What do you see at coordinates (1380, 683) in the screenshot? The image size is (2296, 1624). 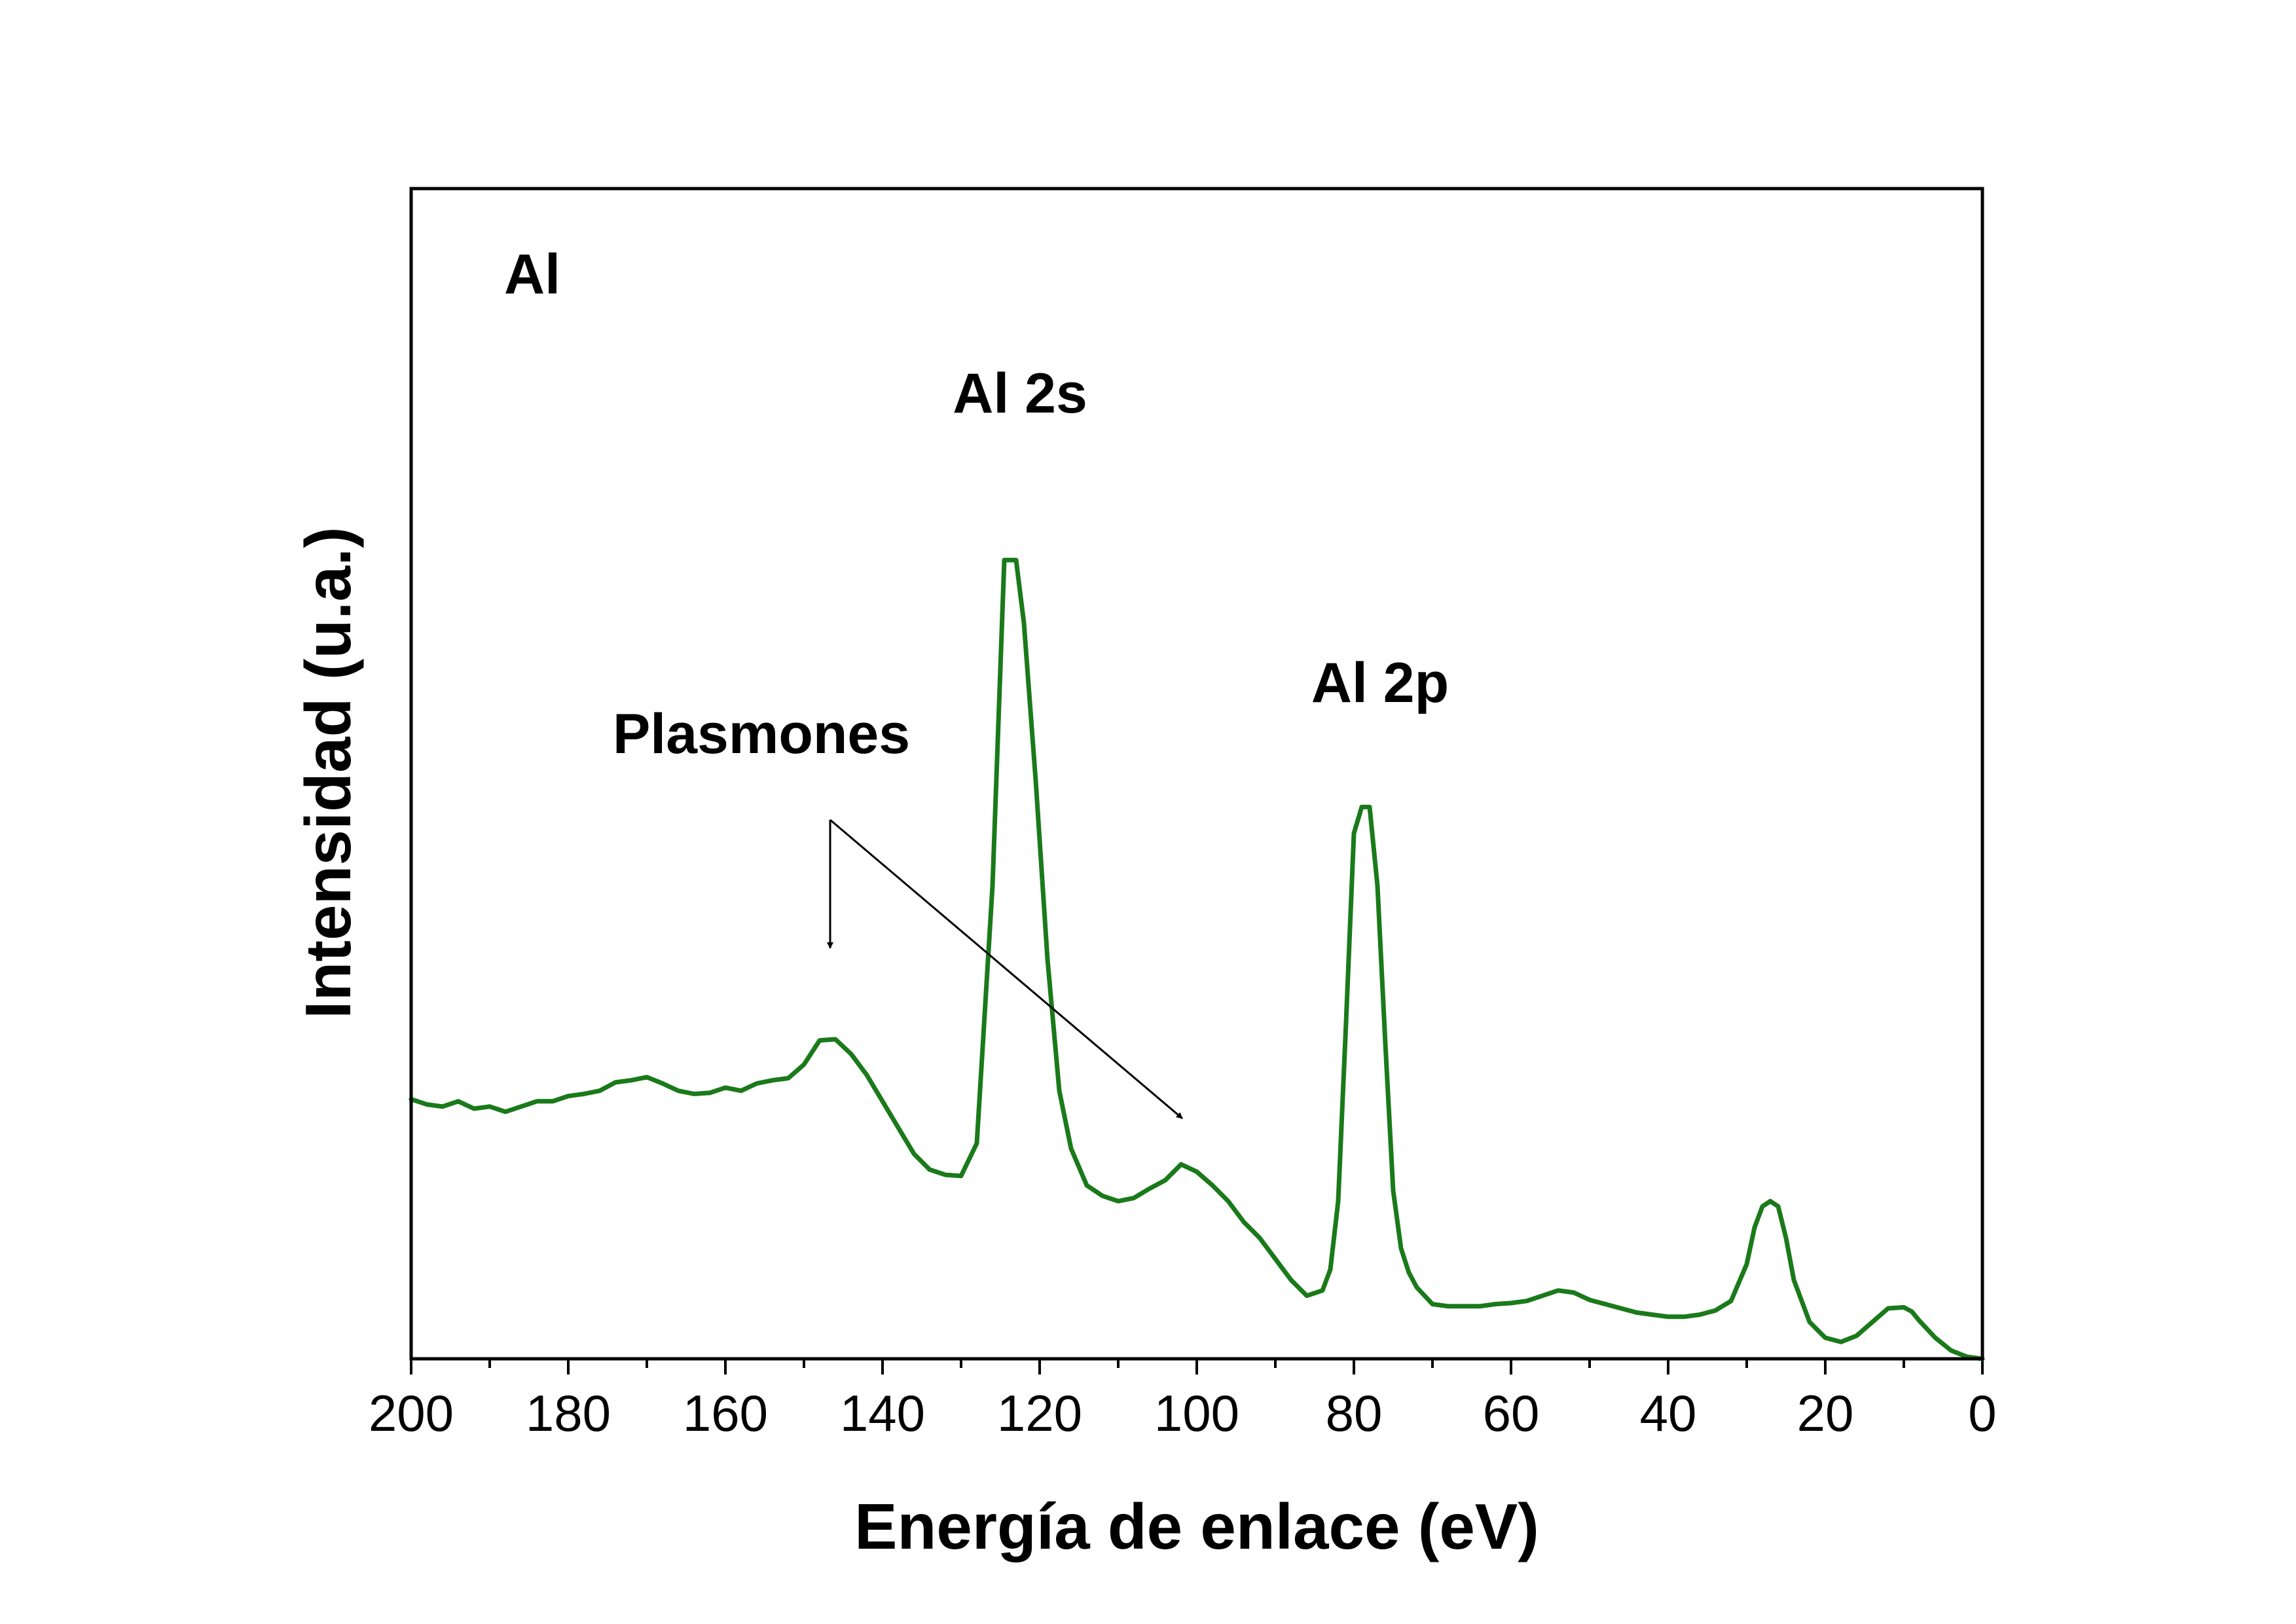 I see `peak-2p-label: Al 2p` at bounding box center [1380, 683].